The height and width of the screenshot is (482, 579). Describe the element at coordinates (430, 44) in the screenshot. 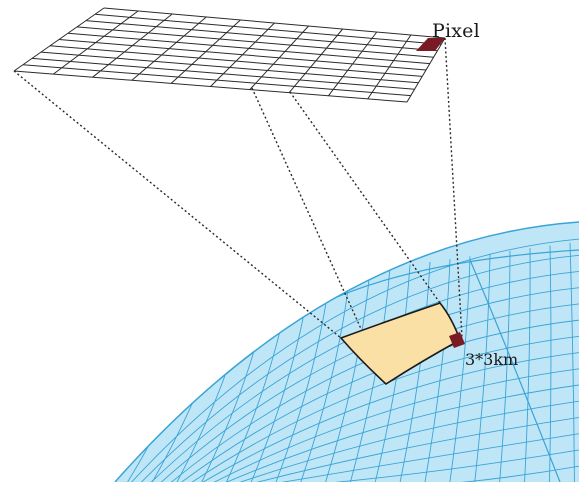

I see `highlighted-pixel` at that location.